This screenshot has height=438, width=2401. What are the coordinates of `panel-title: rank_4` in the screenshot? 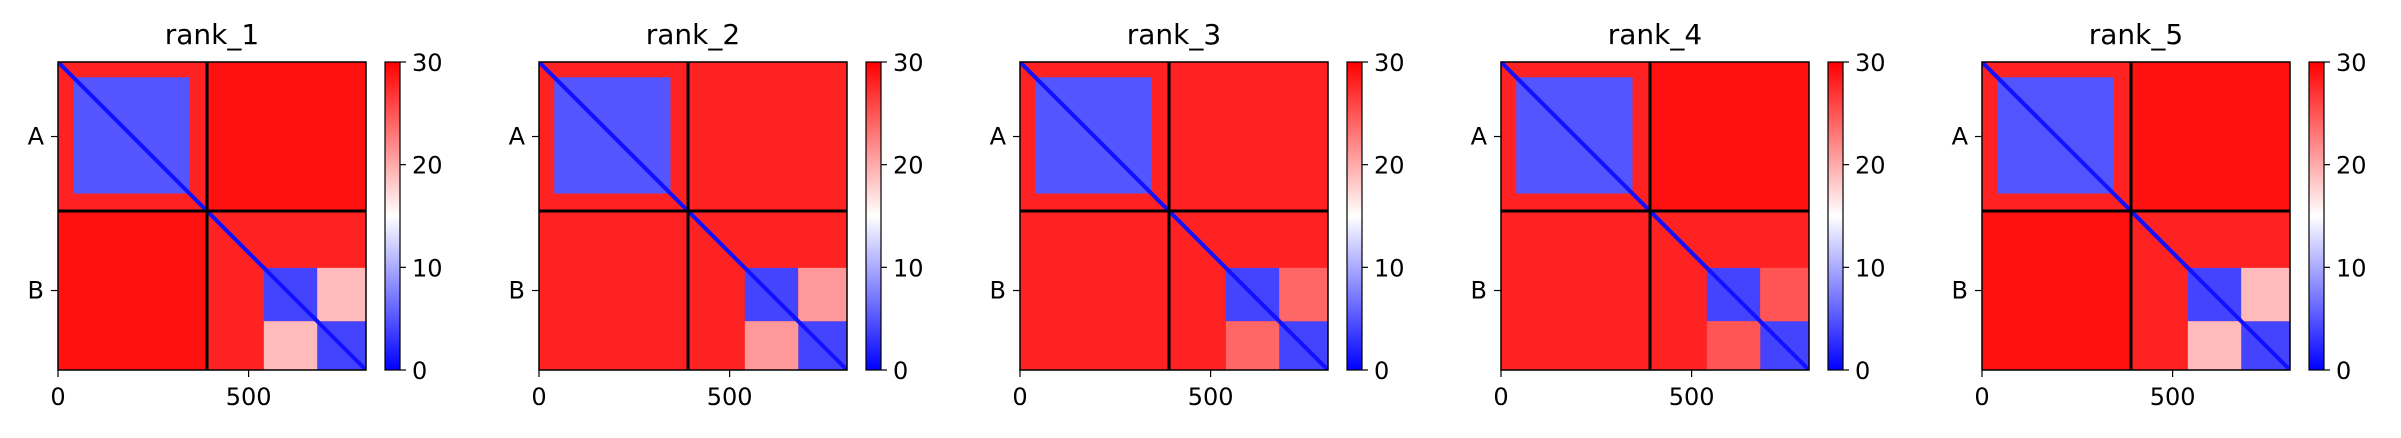 It's located at (1655, 34).